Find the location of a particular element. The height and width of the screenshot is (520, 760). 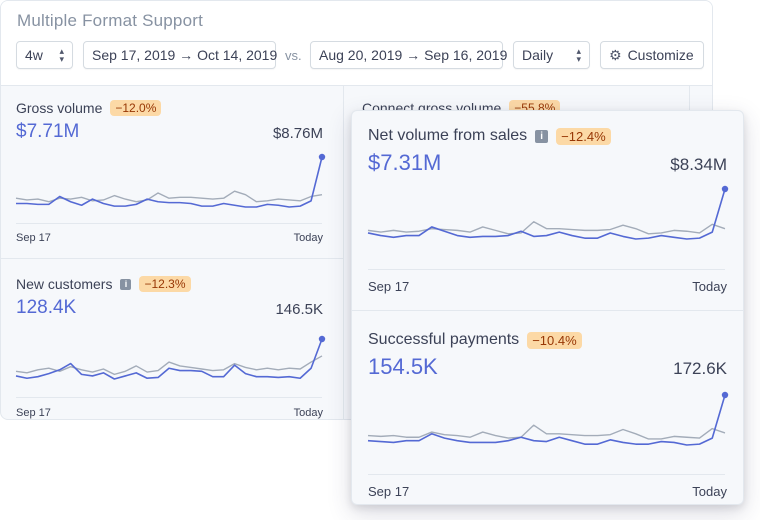

net-volume-sparkline is located at coordinates (548, 212).